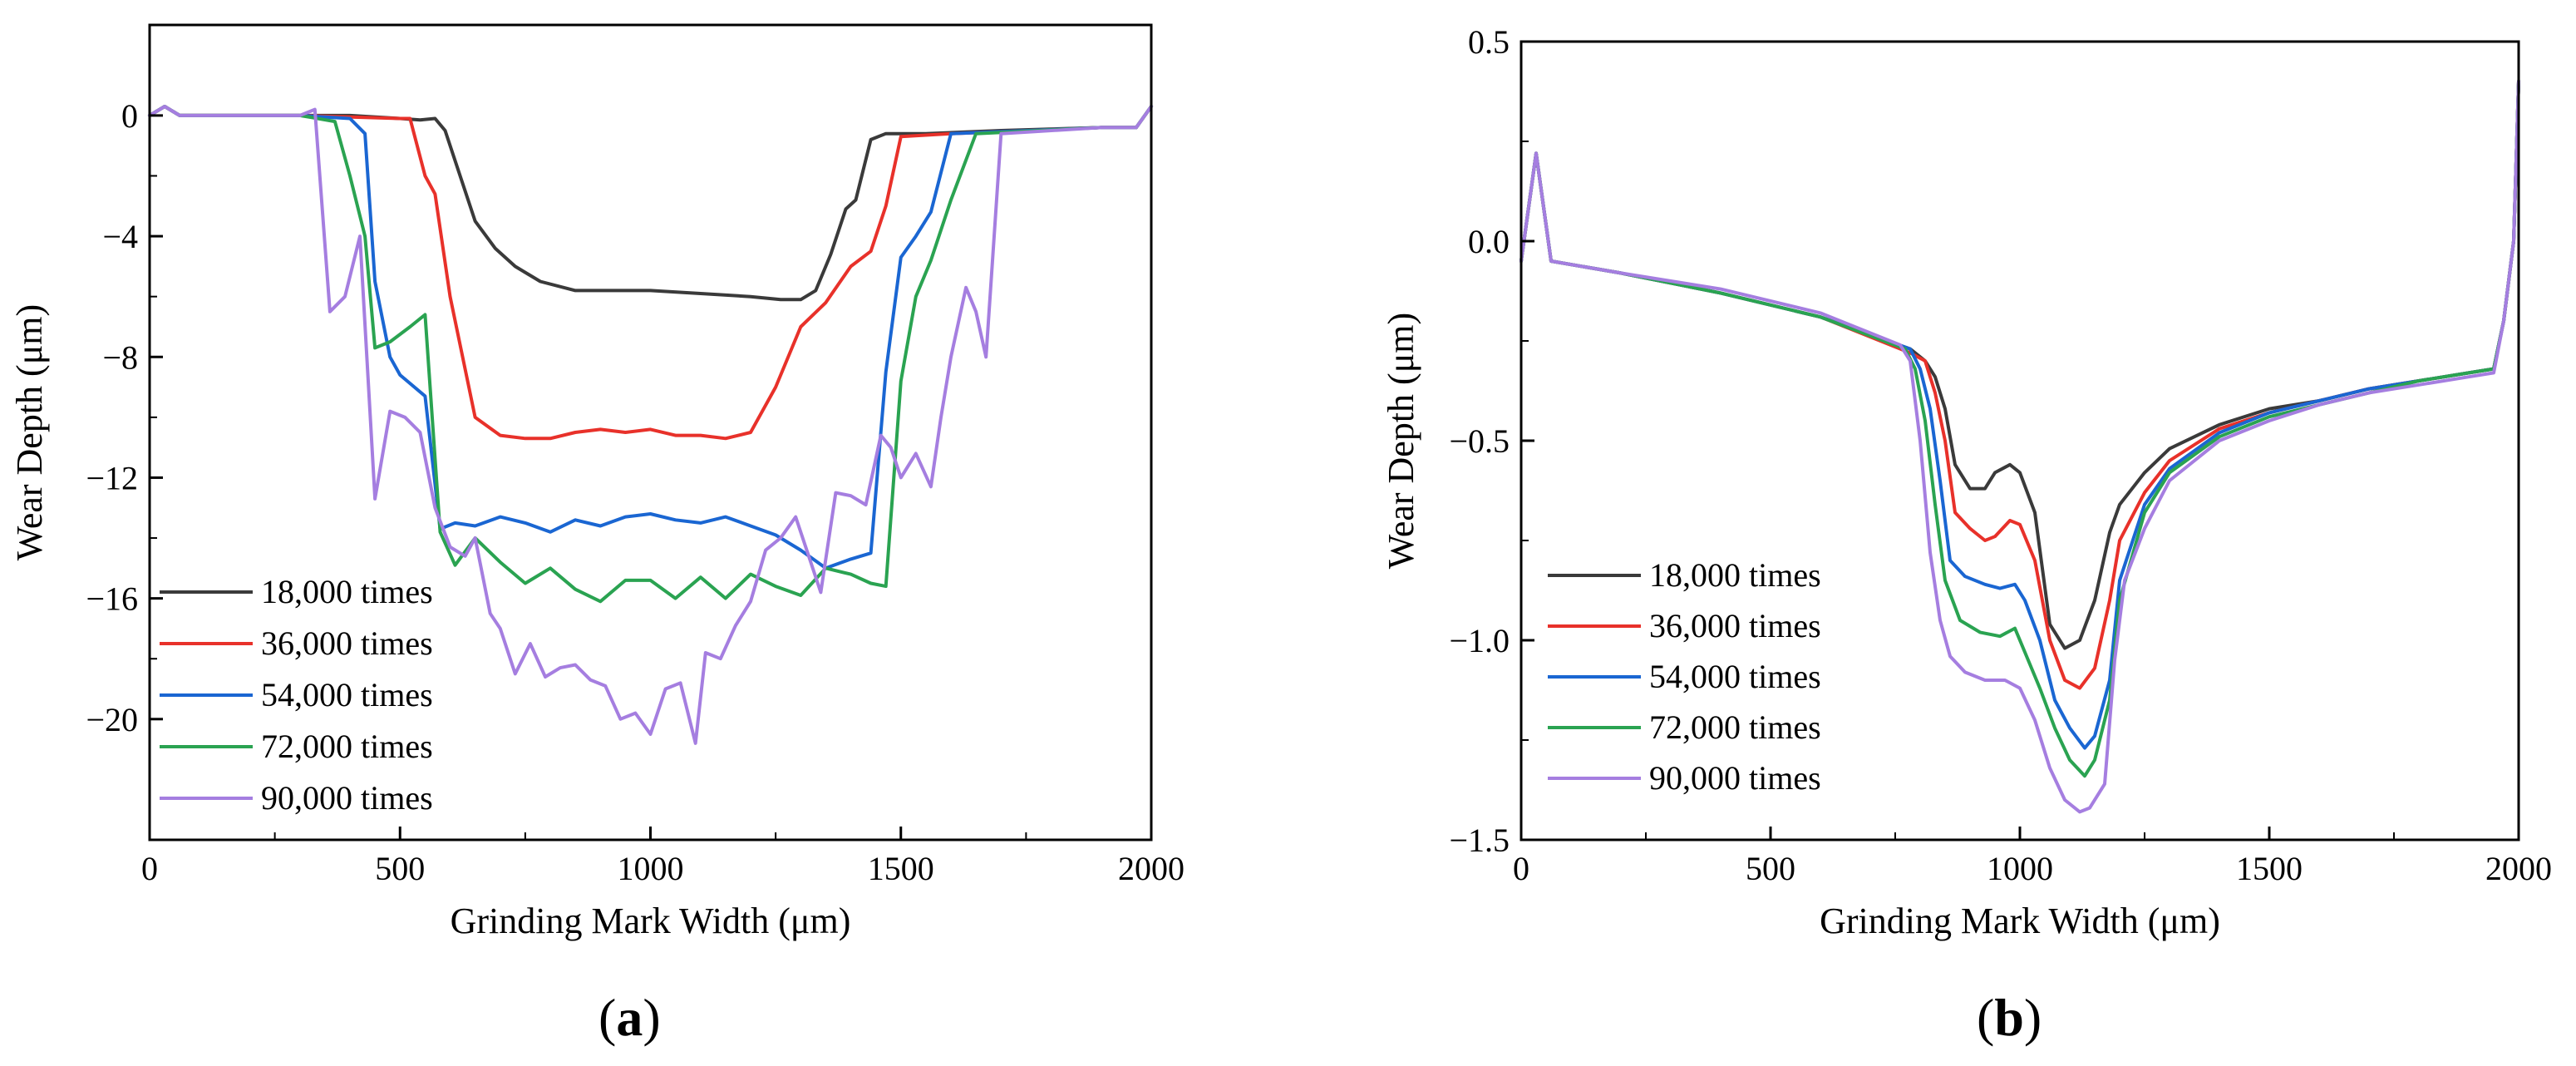  What do you see at coordinates (1735, 575) in the screenshot?
I see `panel-b-legend-label: 18,000 times` at bounding box center [1735, 575].